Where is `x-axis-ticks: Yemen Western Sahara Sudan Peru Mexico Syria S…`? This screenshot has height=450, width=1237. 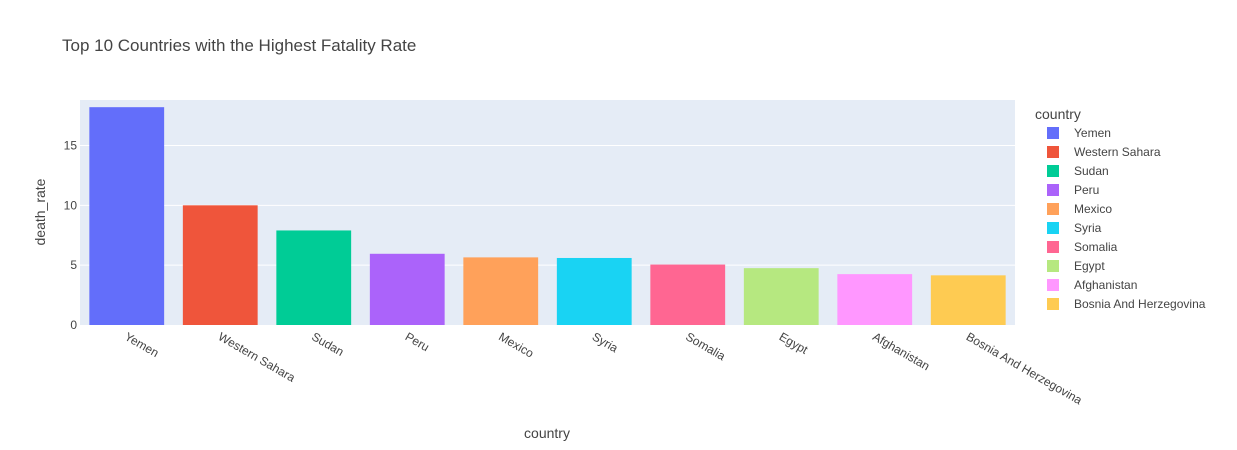
x-axis-ticks: Yemen Western Sahara Sudan Peru Mexico Syria S… is located at coordinates (603, 368).